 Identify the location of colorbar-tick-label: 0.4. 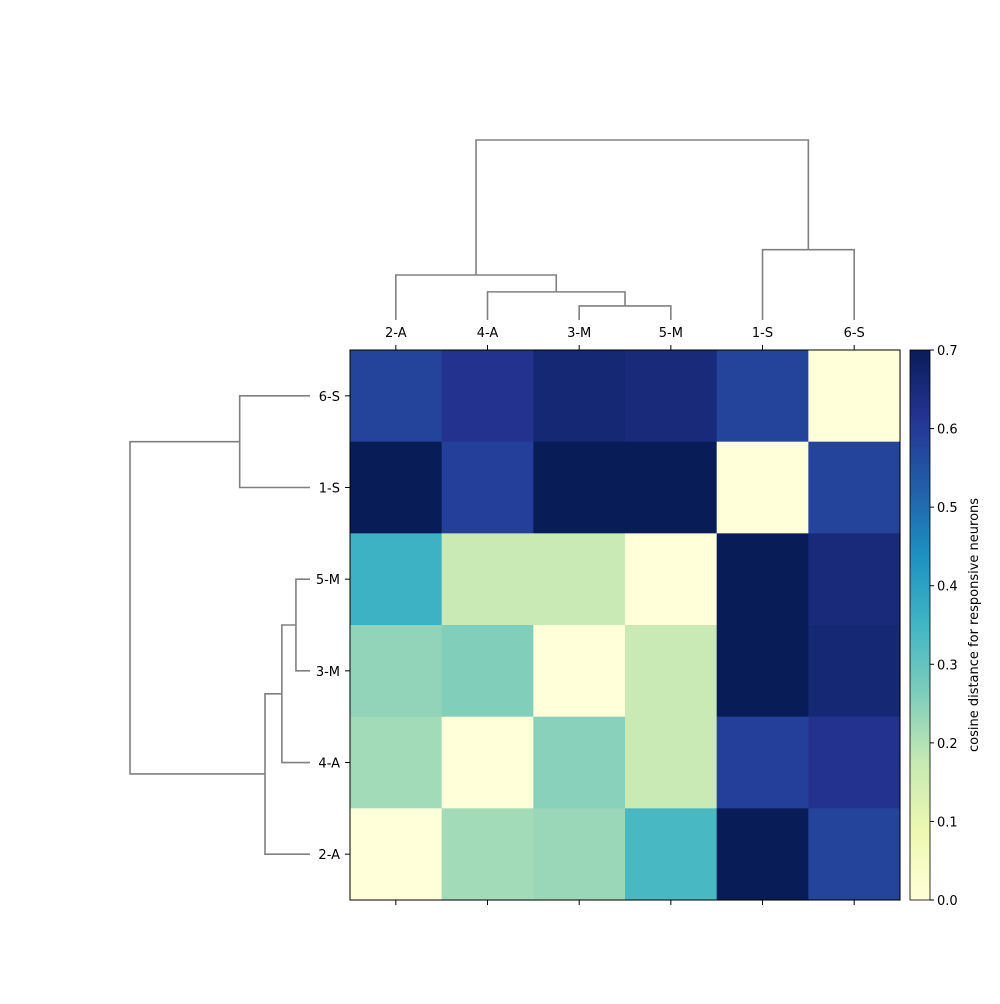
(947, 587).